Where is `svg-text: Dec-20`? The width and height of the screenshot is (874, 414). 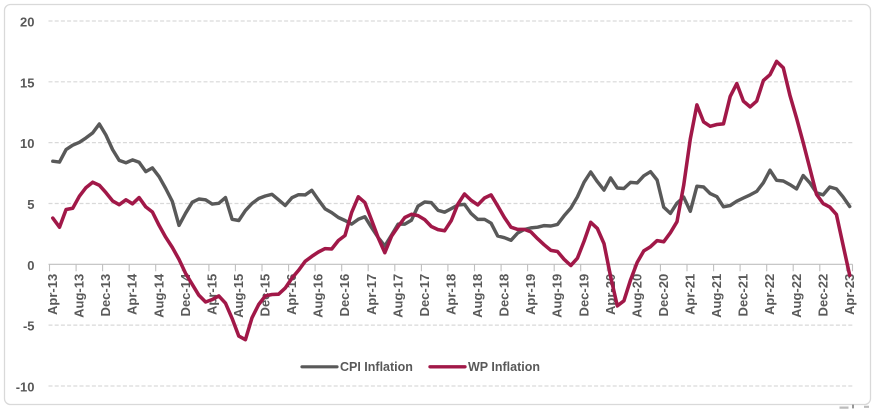 svg-text: Dec-20 is located at coordinates (663, 295).